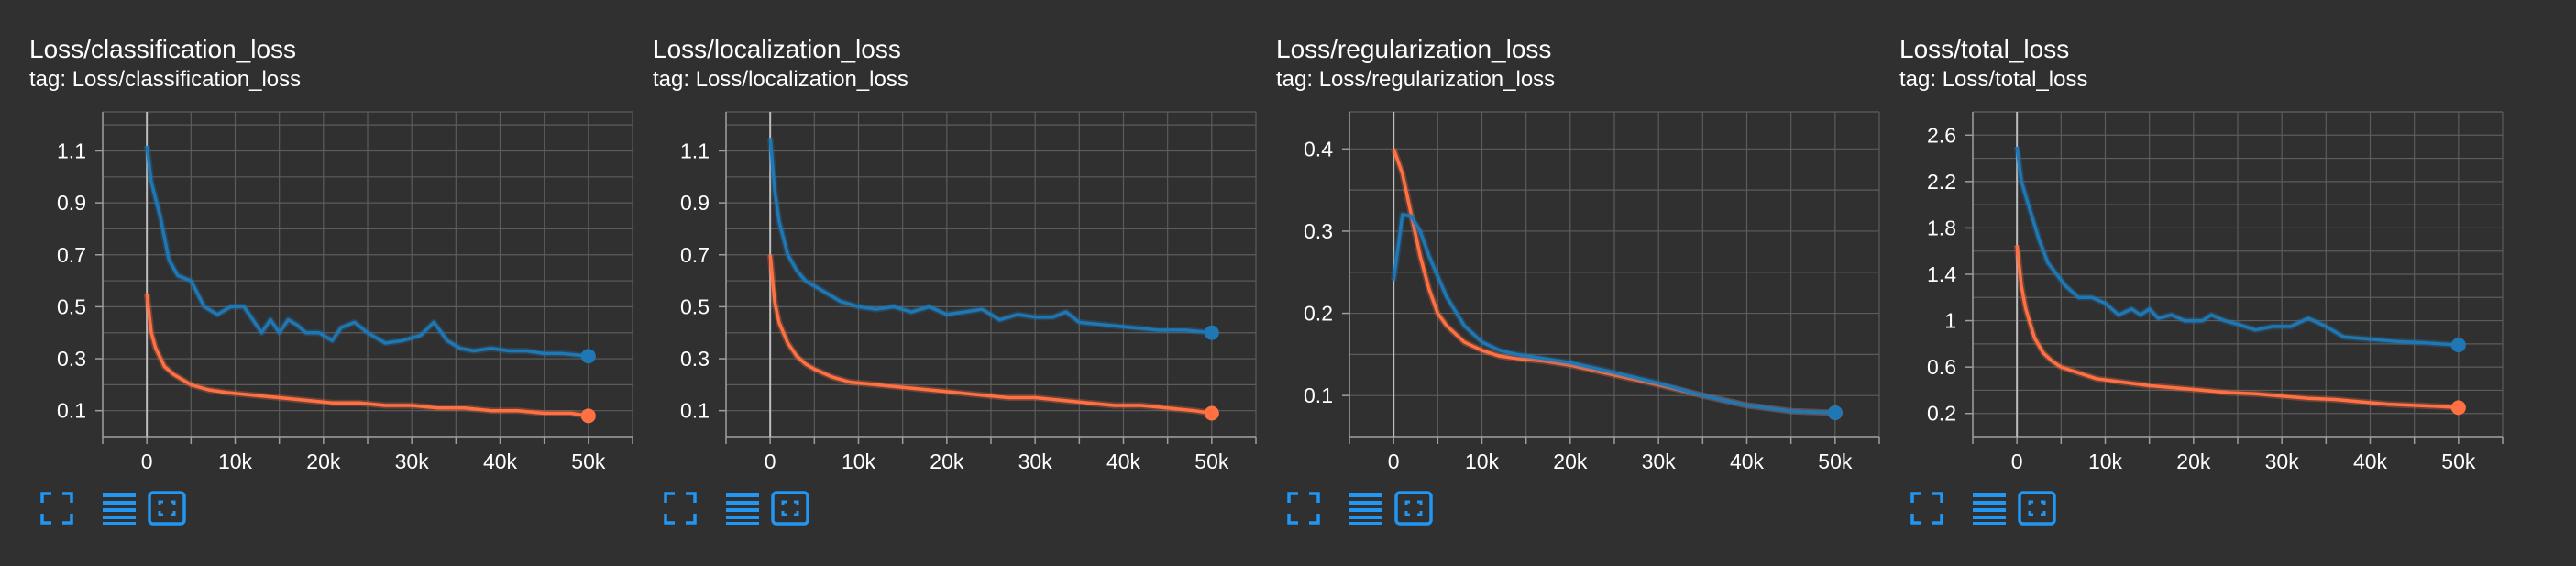  What do you see at coordinates (1950, 321) in the screenshot?
I see `y-tick-label: 1` at bounding box center [1950, 321].